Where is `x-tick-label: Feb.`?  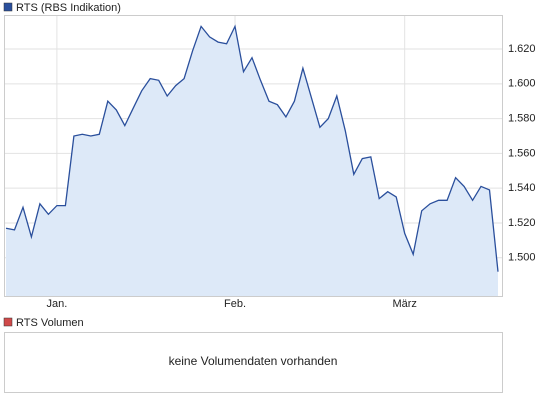 x-tick-label: Feb. is located at coordinates (235, 304).